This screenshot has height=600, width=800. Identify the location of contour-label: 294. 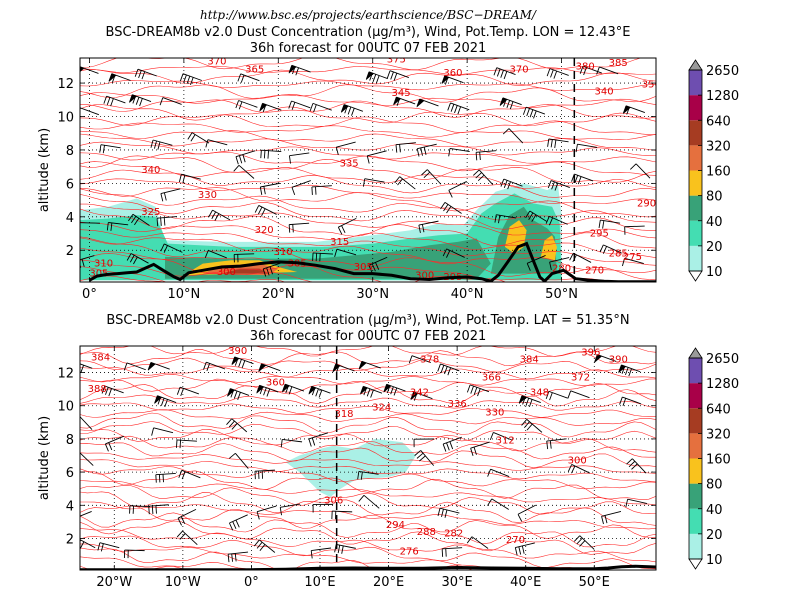
(395, 525).